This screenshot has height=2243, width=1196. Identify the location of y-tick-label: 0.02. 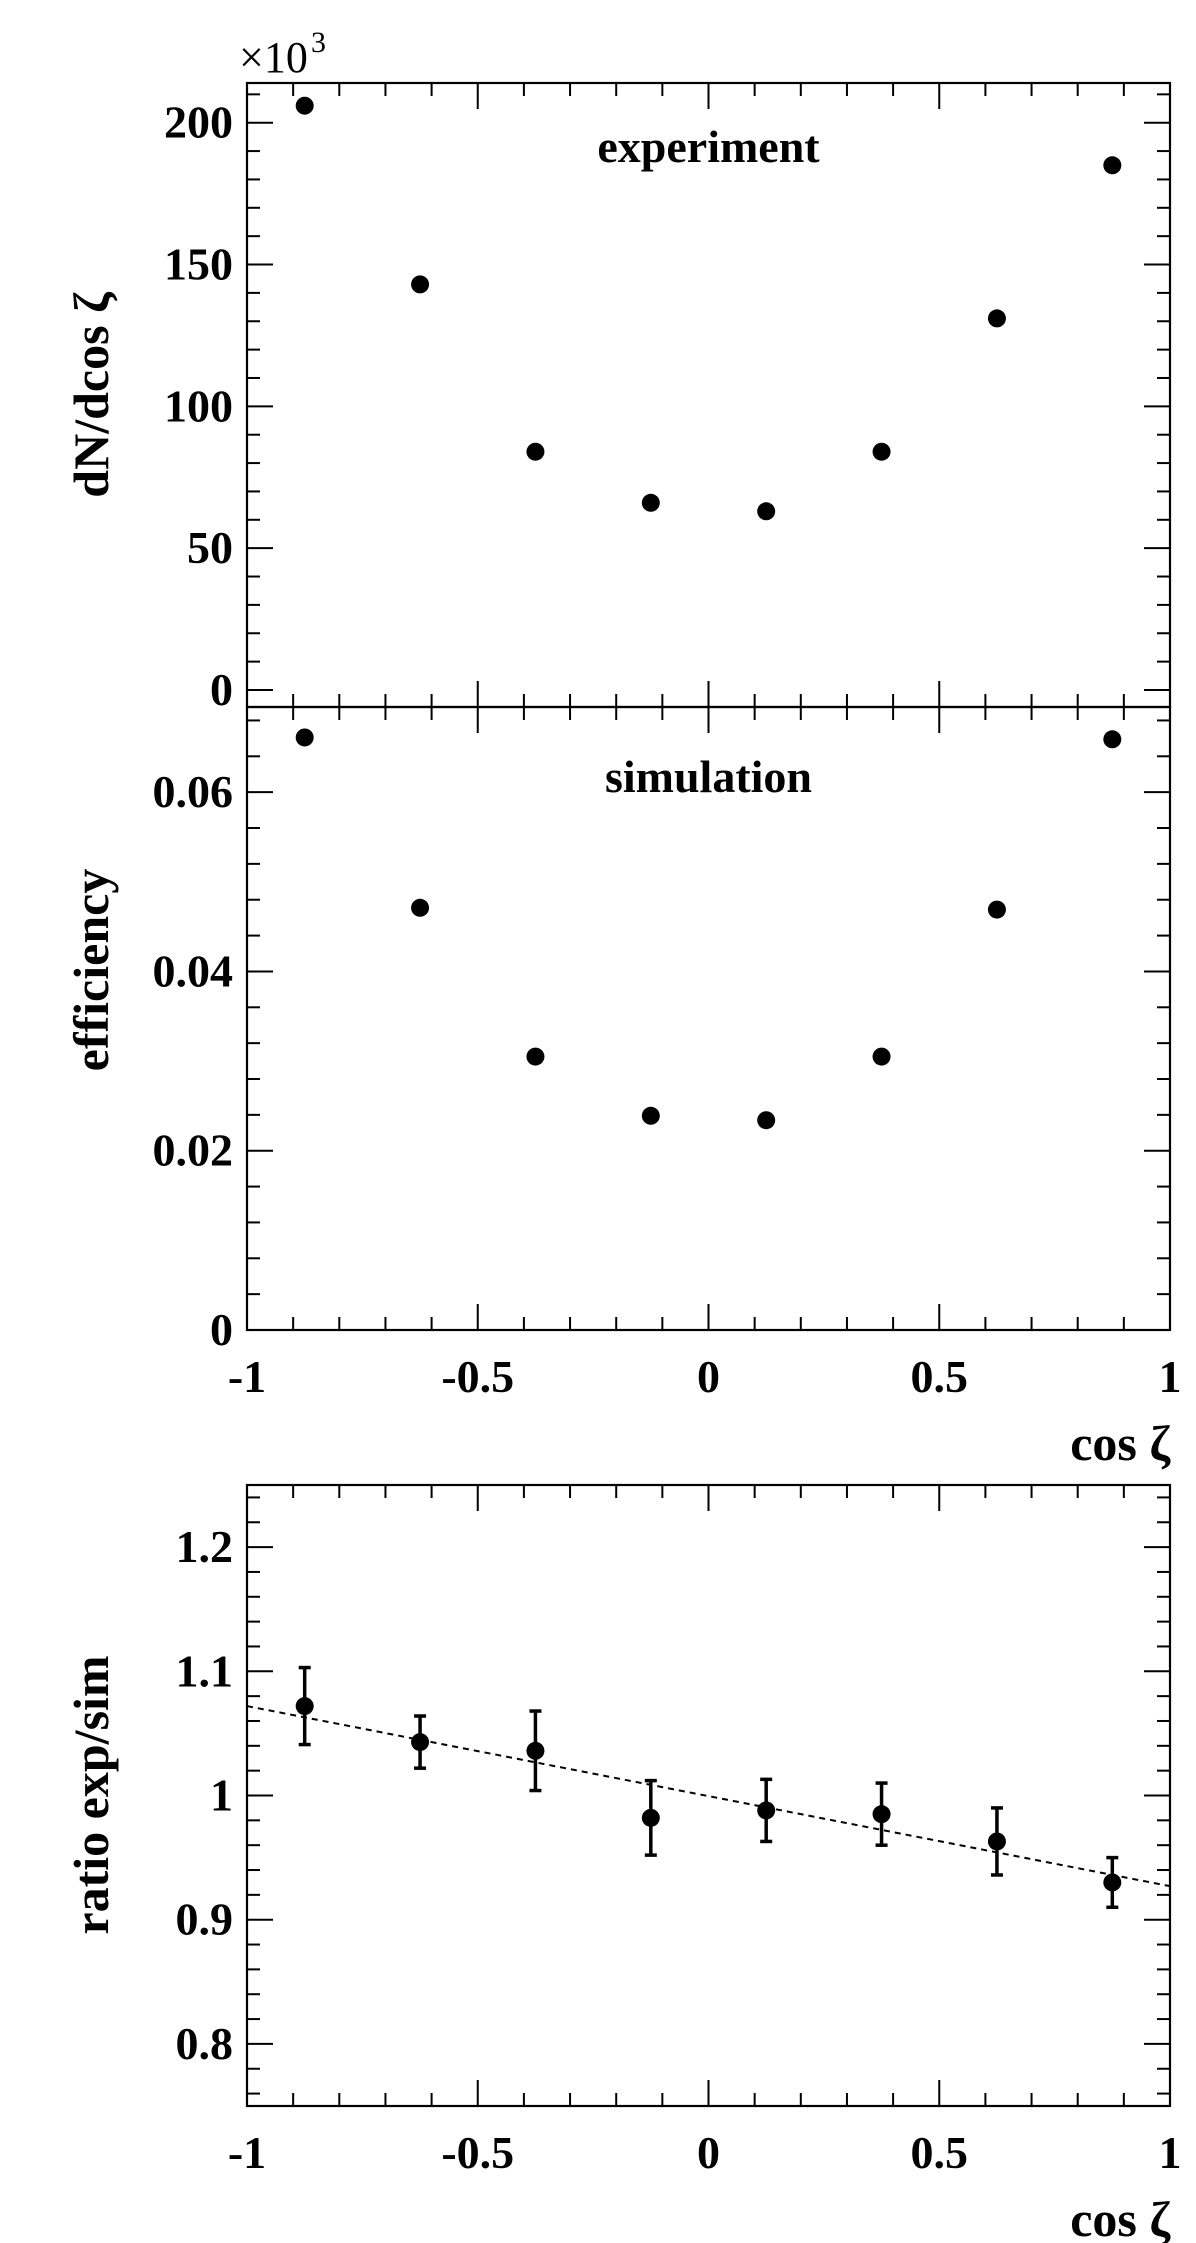
(193, 1150).